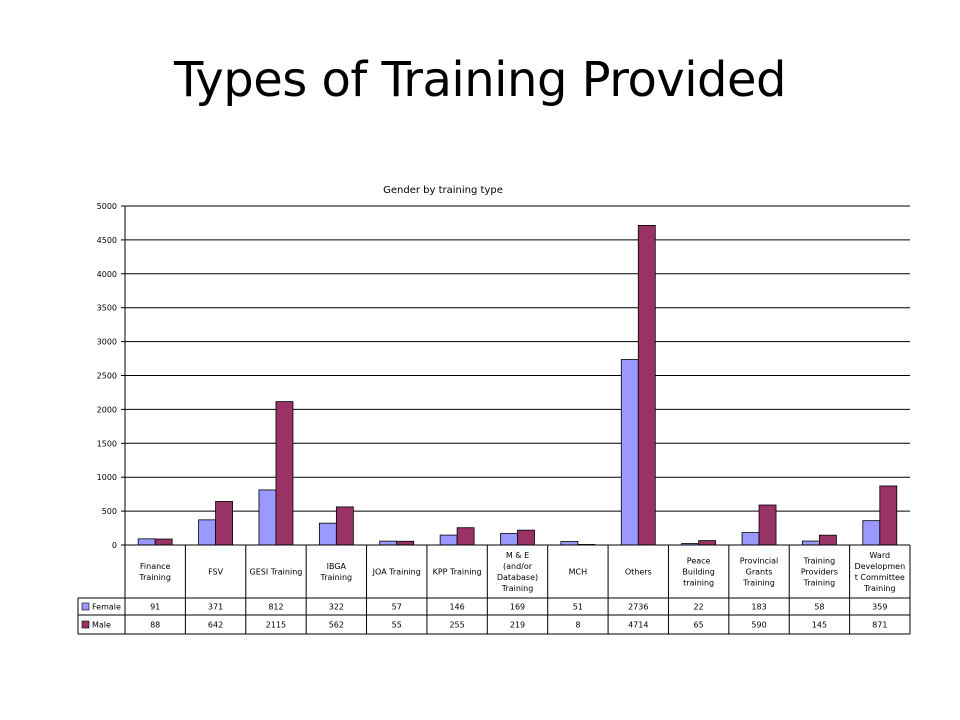  I want to click on data-label: 371, so click(215, 607).